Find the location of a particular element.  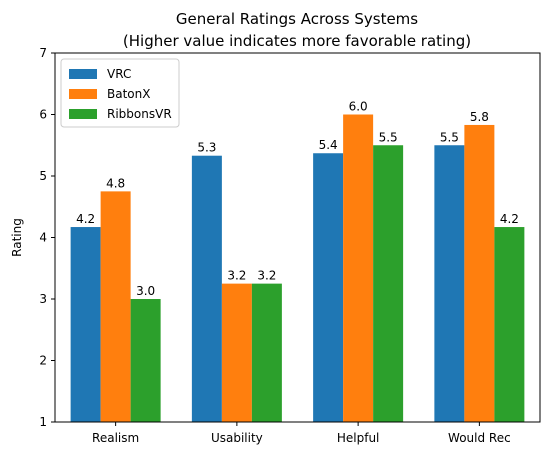

y-tick-label: 5 is located at coordinates (43, 176).